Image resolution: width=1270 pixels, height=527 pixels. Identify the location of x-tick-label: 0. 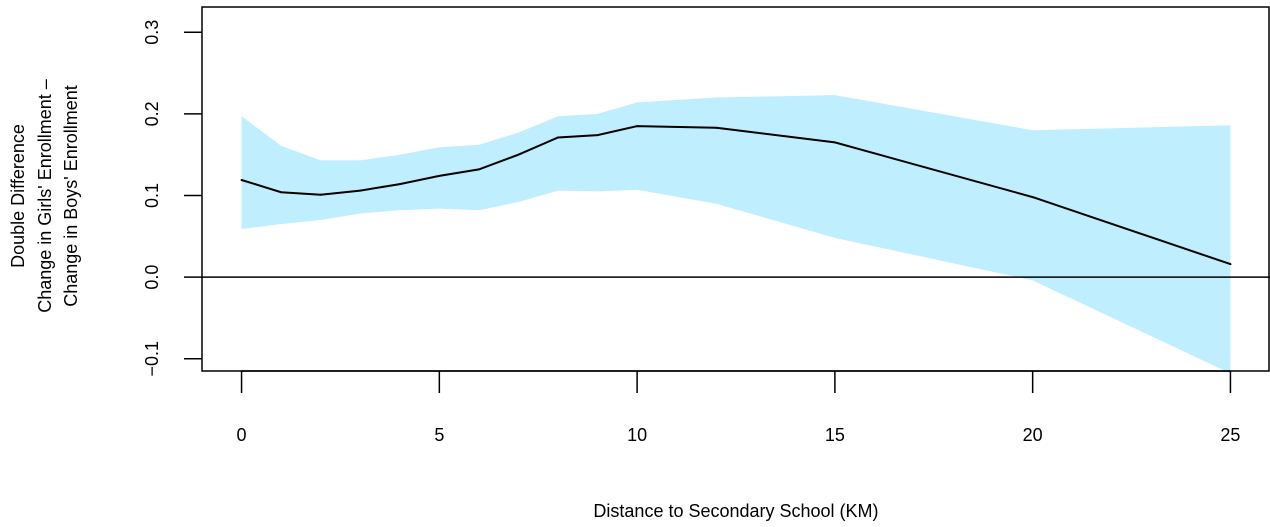
(242, 435).